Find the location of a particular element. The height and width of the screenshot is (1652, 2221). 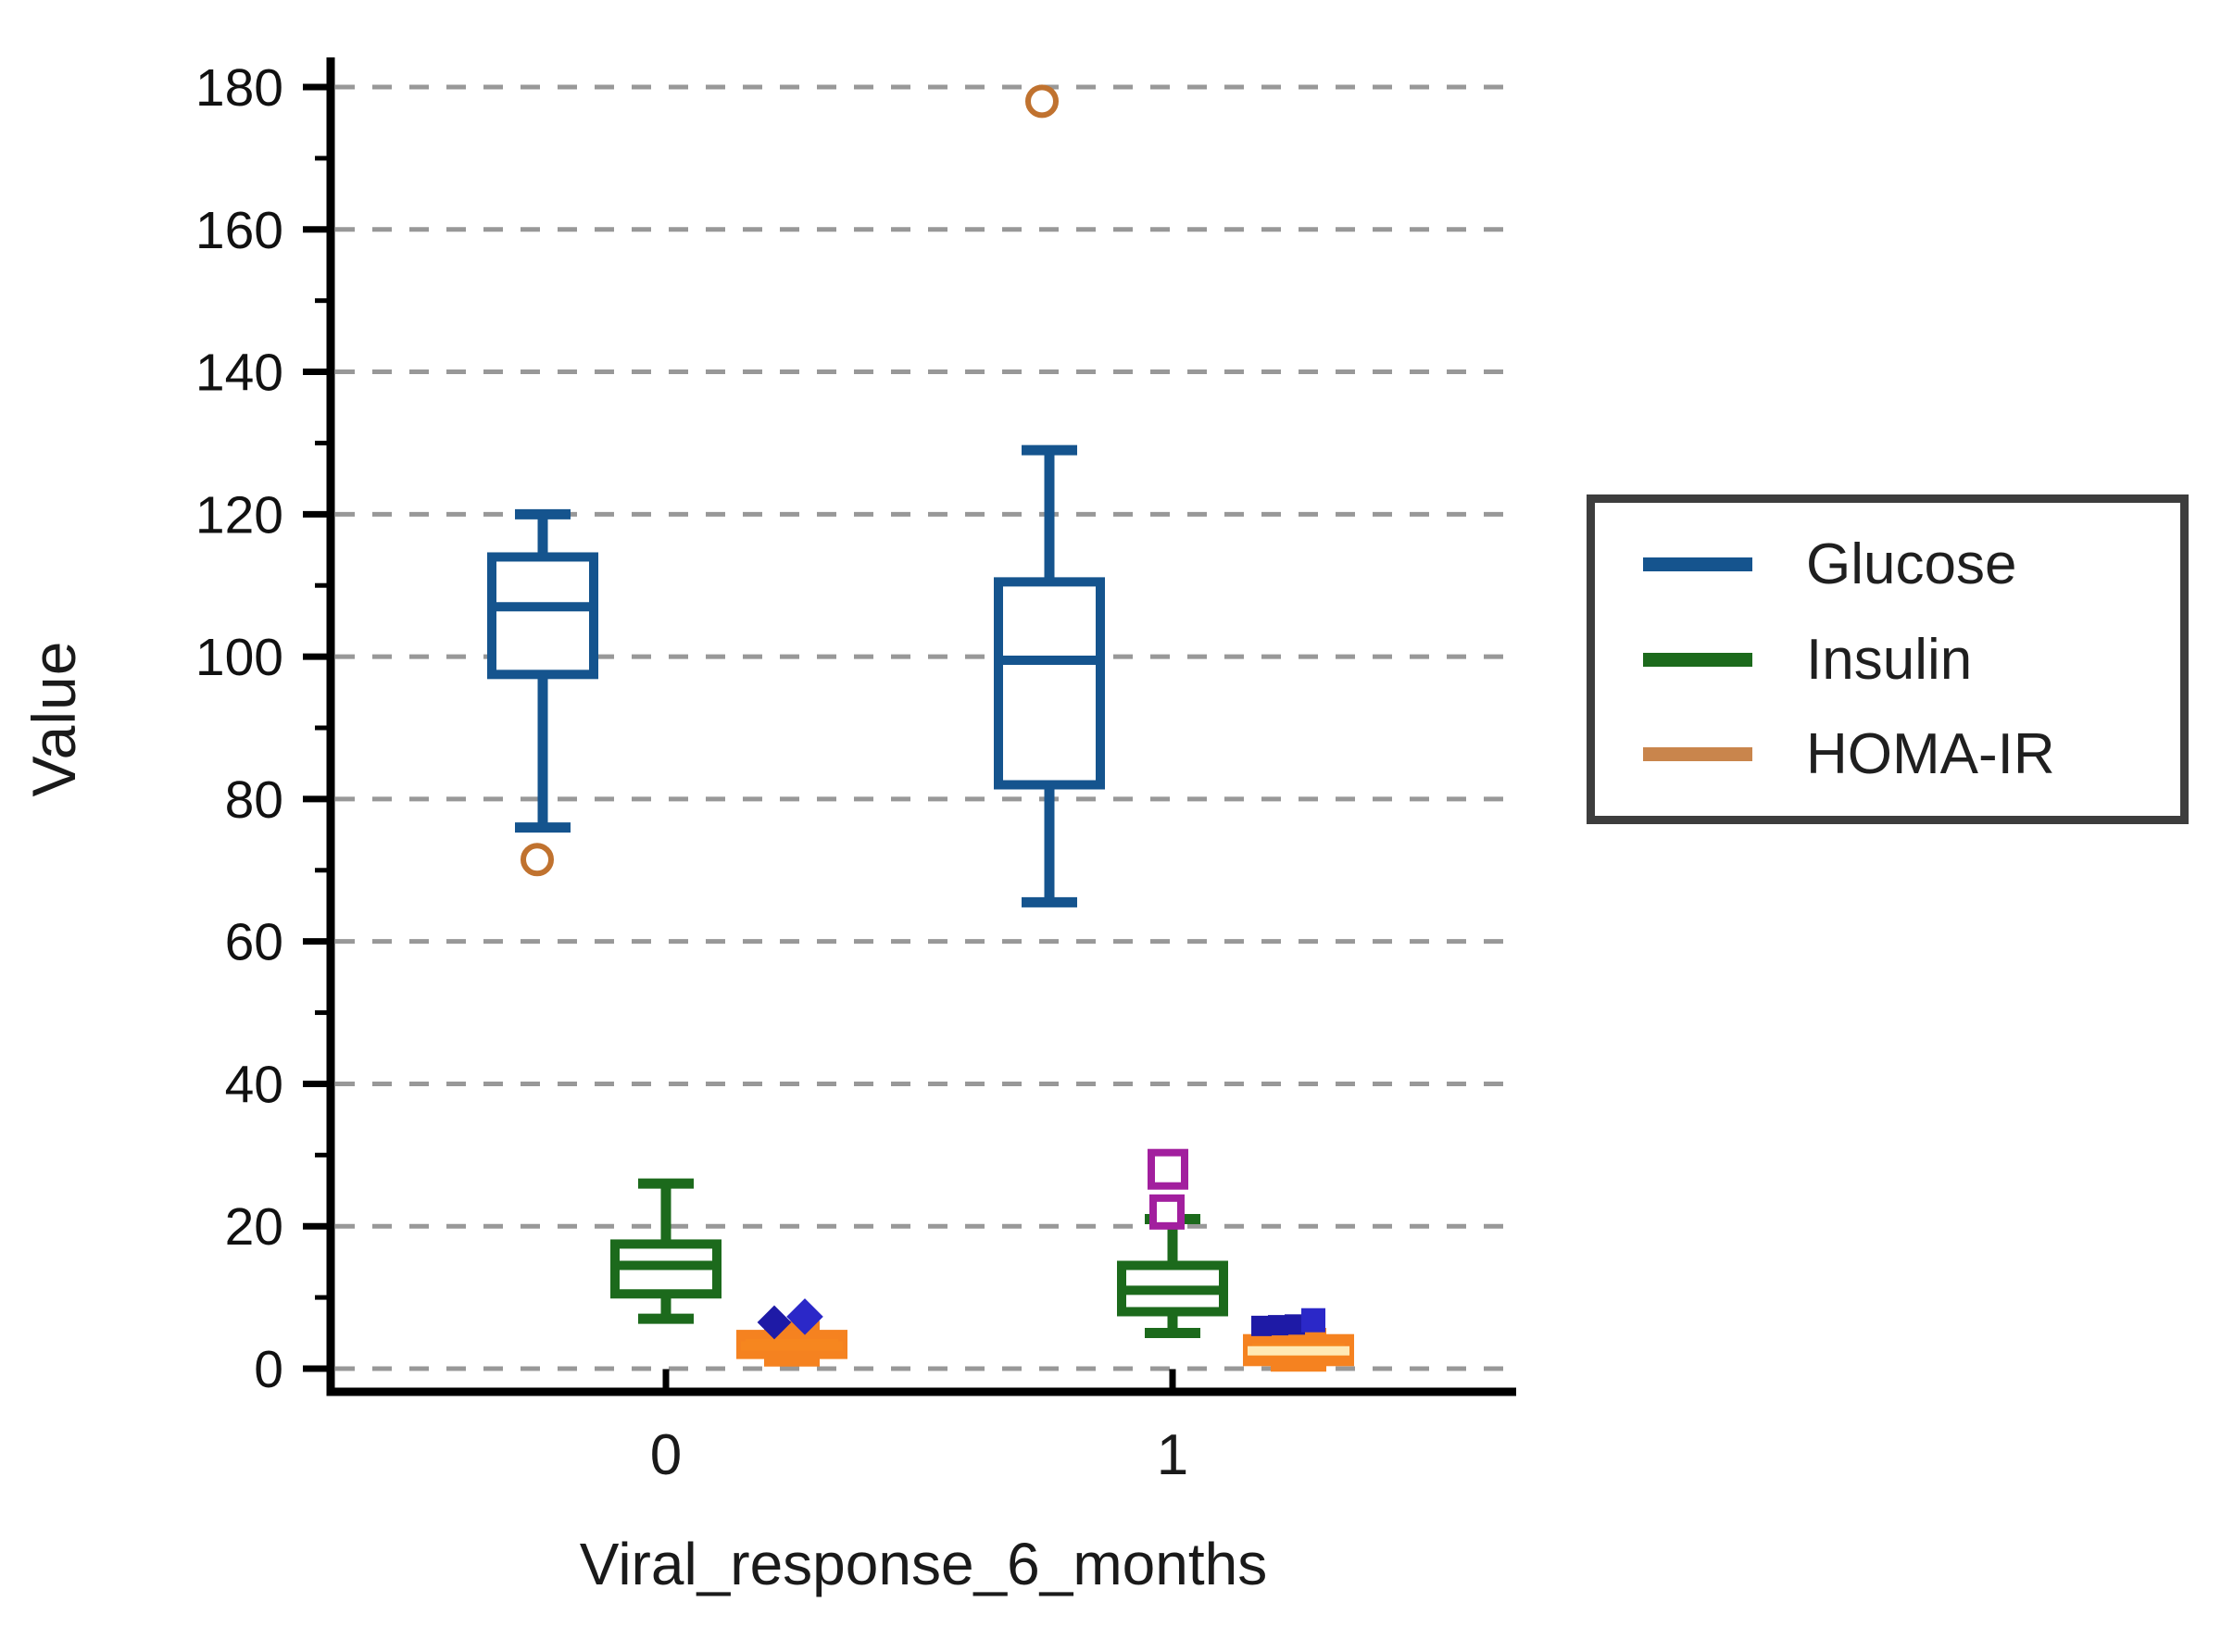

legend-item-glucose: Glucose is located at coordinates (1887, 564).